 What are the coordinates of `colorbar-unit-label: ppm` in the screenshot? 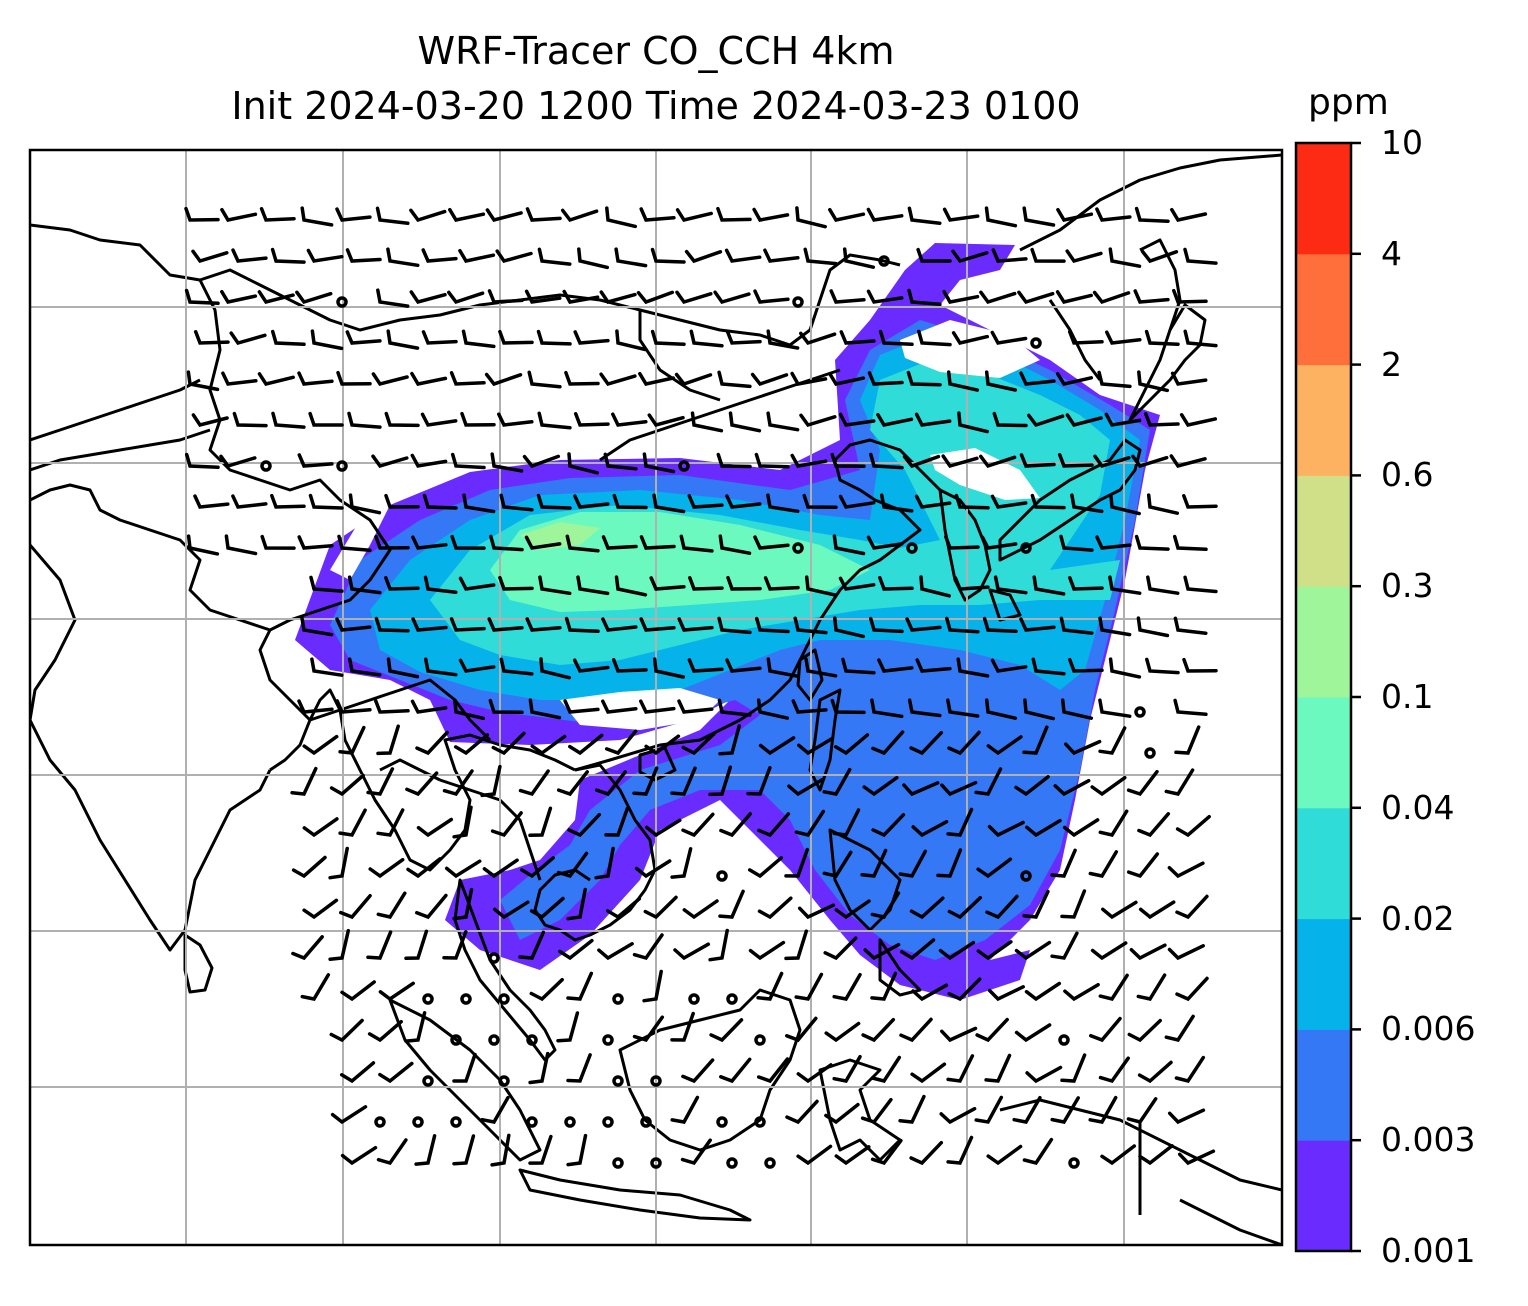 It's located at (1348, 102).